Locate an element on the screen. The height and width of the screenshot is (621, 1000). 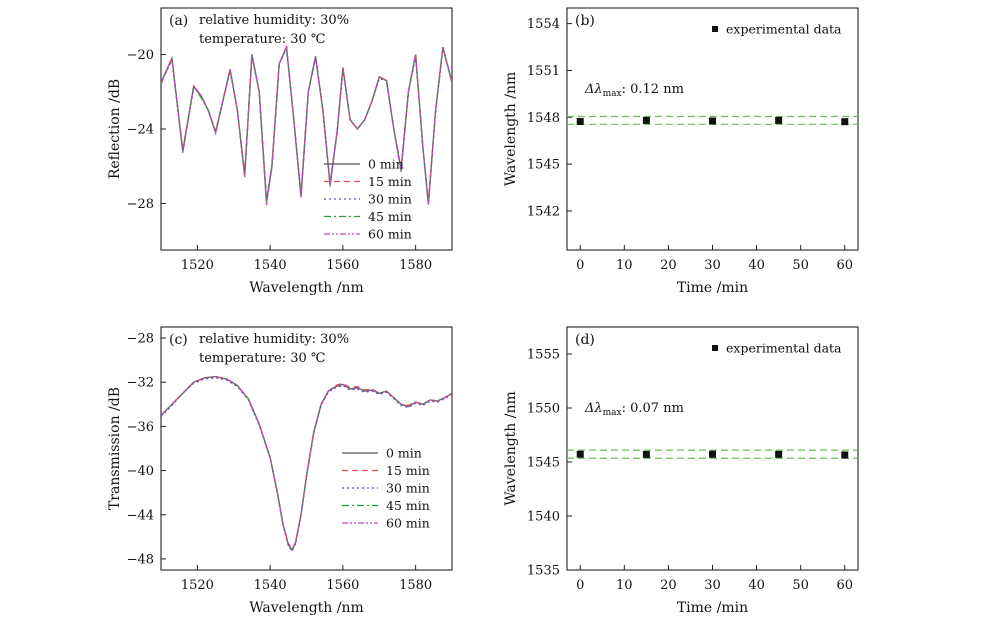
panel-label: (b) is located at coordinates (585, 21).